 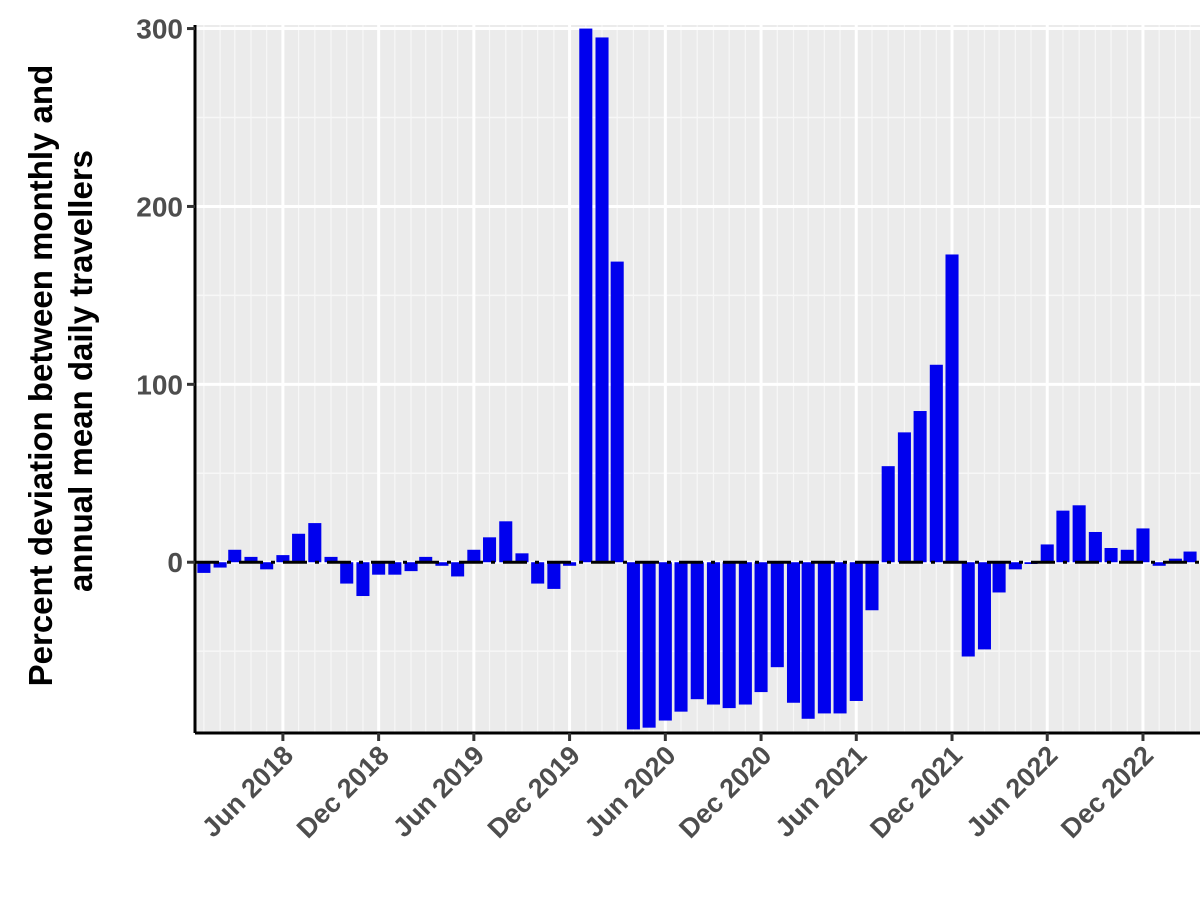 What do you see at coordinates (343, 792) in the screenshot?
I see `x-tick-label: Dec 2018` at bounding box center [343, 792].